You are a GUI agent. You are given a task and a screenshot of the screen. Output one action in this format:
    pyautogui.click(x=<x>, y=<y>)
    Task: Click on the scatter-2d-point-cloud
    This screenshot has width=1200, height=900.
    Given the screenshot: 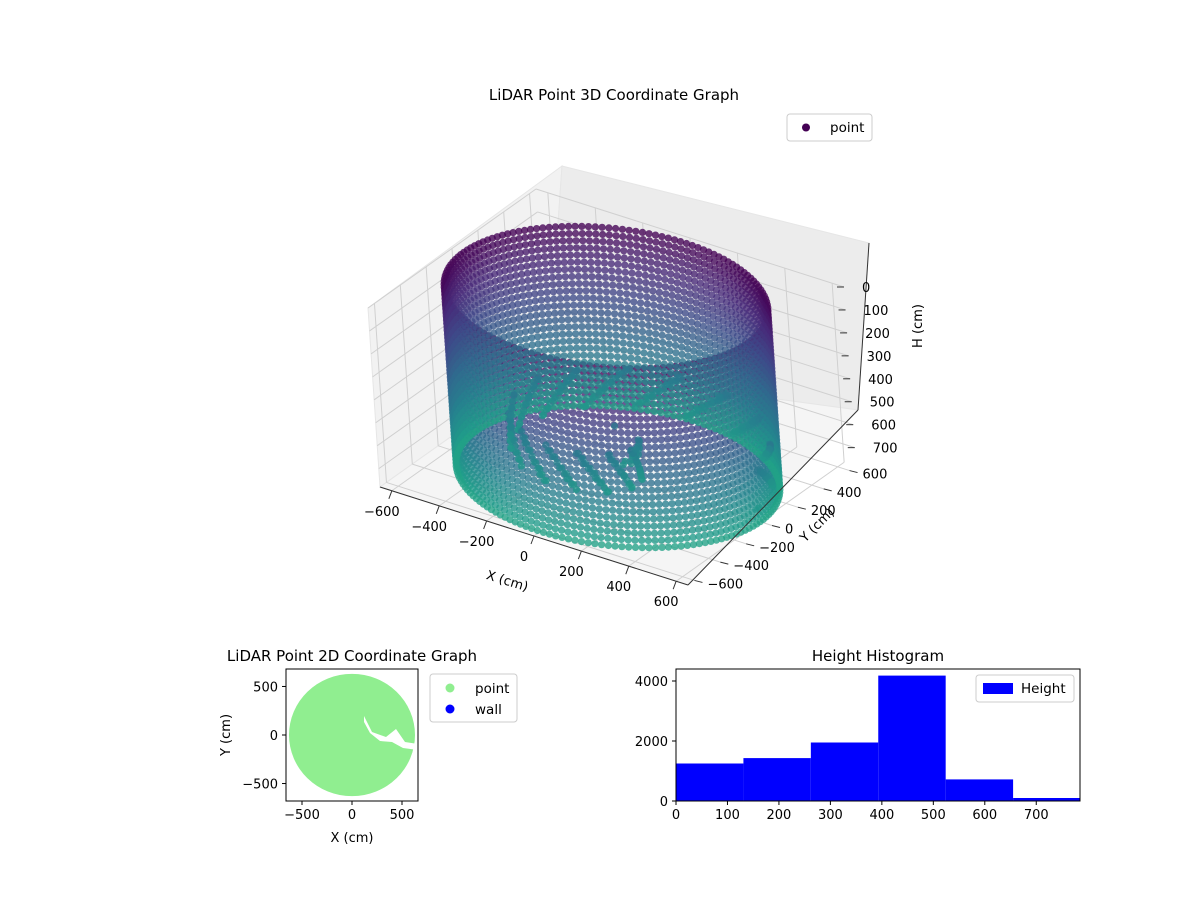 What is the action you would take?
    pyautogui.click(x=352, y=735)
    